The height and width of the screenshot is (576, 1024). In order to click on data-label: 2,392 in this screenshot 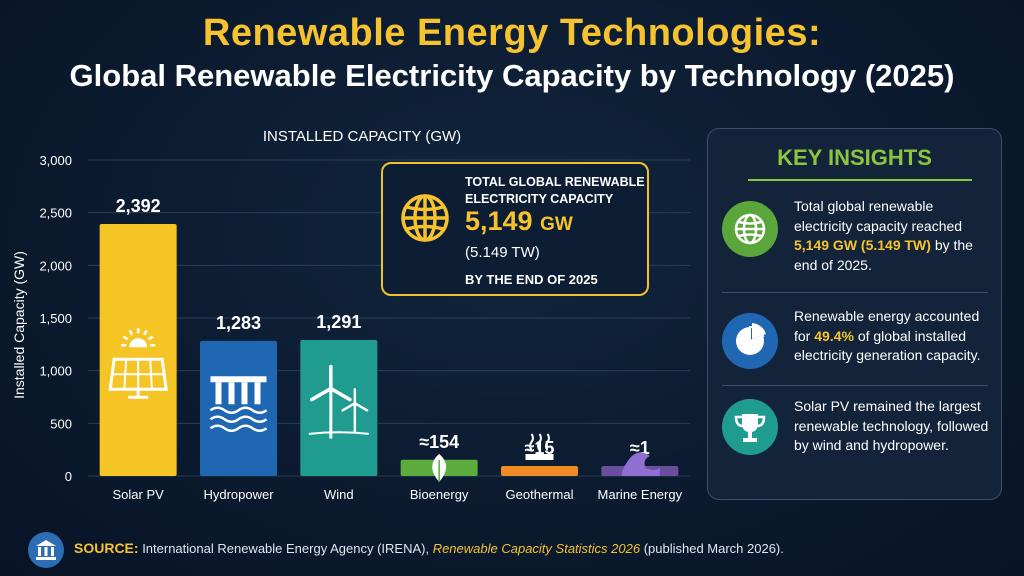, I will do `click(138, 206)`.